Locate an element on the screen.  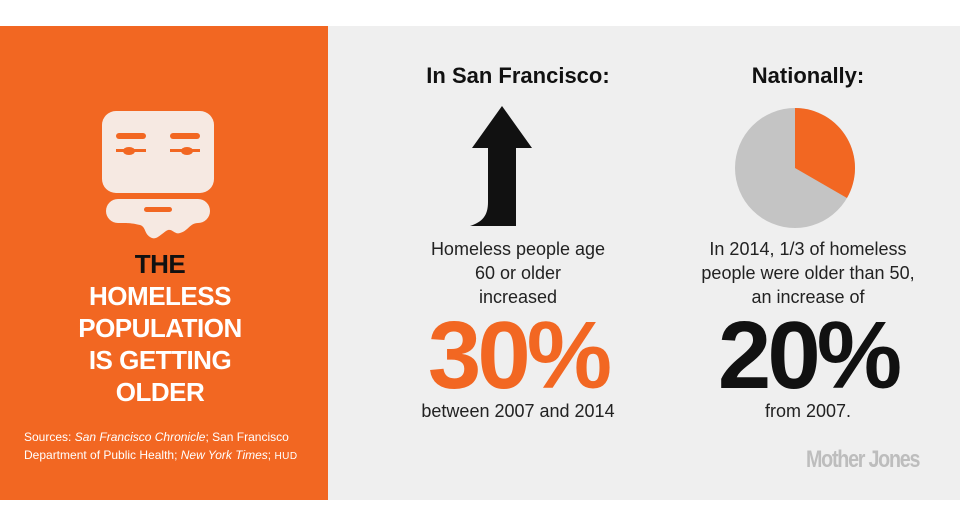
source-hud: HUD is located at coordinates (286, 456).